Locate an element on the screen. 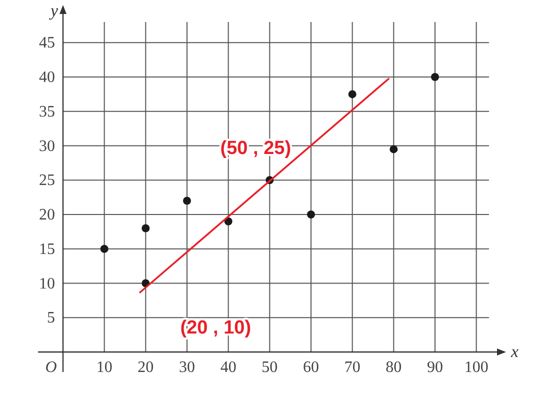 Image resolution: width=537 pixels, height=393 pixels. x-tick-label: 70 is located at coordinates (352, 367).